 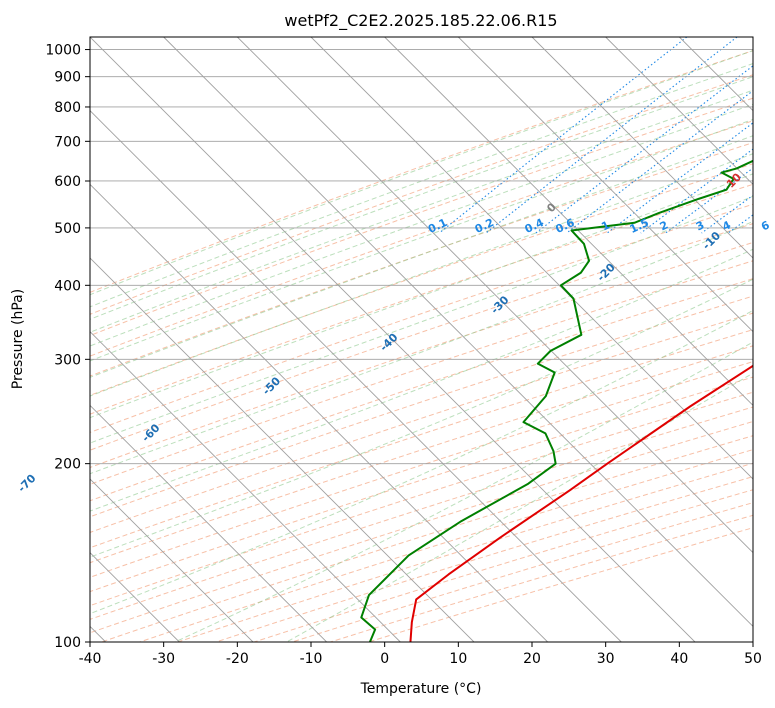 What do you see at coordinates (67, 360) in the screenshot?
I see `y-tick-label: 300` at bounding box center [67, 360].